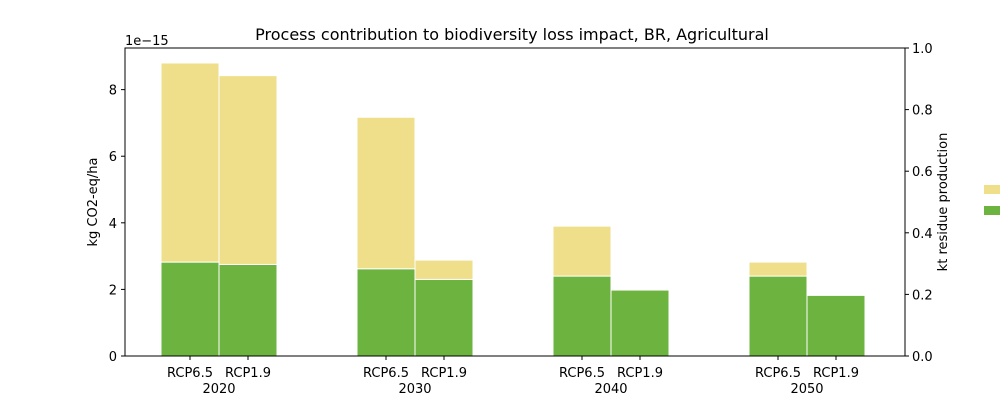 This screenshot has width=1000, height=400. Describe the element at coordinates (147, 41) in the screenshot. I see `y-offset-label: 1e−15` at that location.